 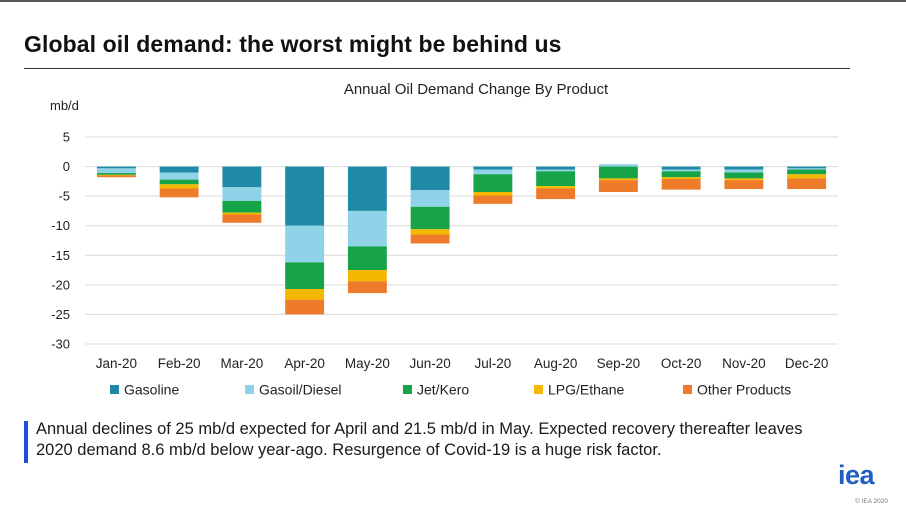 What do you see at coordinates (60, 284) in the screenshot?
I see `y-tick-label: -20` at bounding box center [60, 284].